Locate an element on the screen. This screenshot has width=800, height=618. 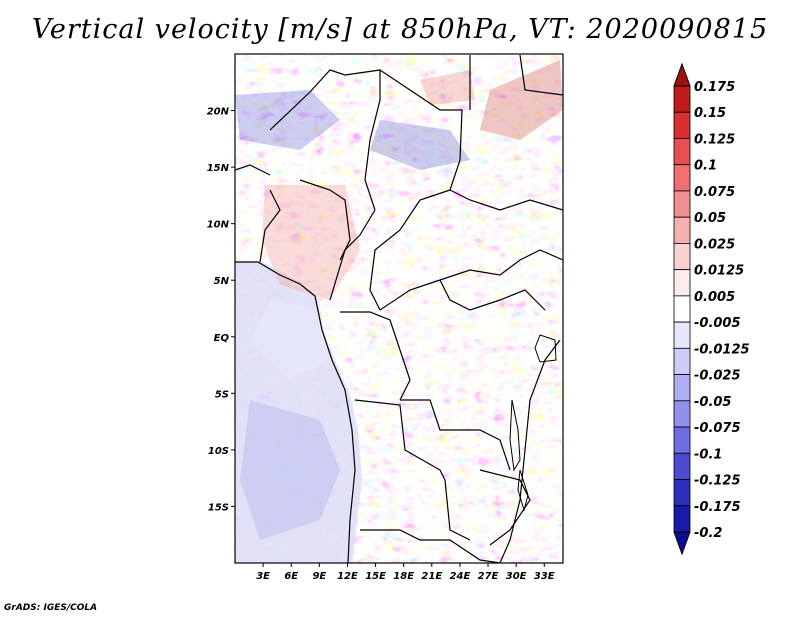
lon-tick-label: 9E is located at coordinates (319, 576).